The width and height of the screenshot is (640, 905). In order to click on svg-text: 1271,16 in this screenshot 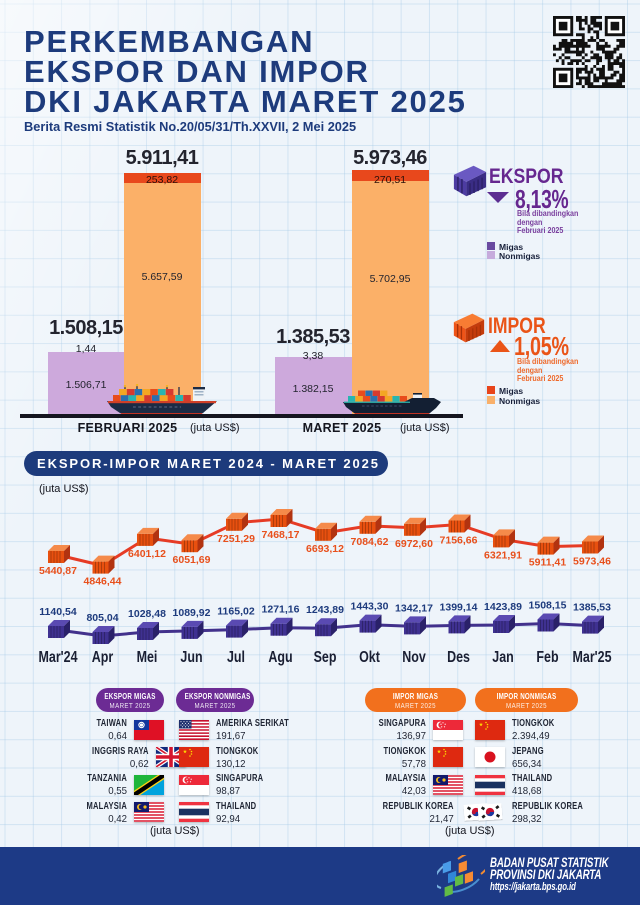, I will do `click(281, 610)`.